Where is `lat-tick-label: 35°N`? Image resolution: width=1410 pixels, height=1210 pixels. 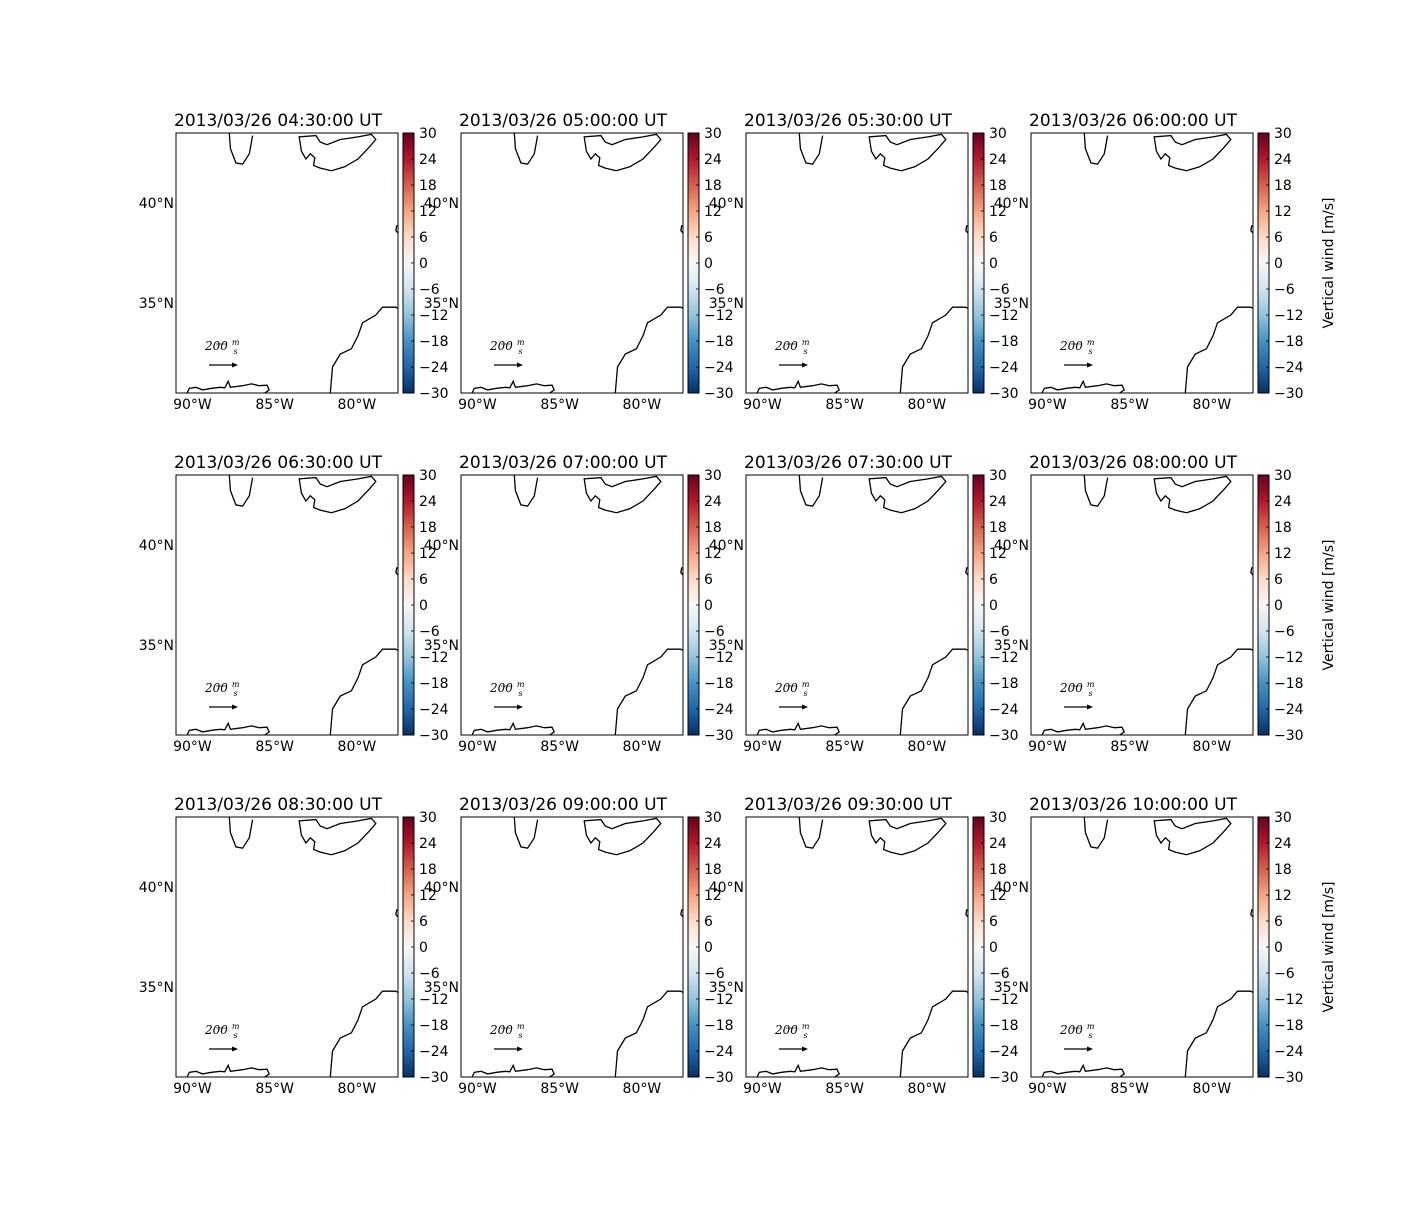 lat-tick-label: 35°N is located at coordinates (726, 988).